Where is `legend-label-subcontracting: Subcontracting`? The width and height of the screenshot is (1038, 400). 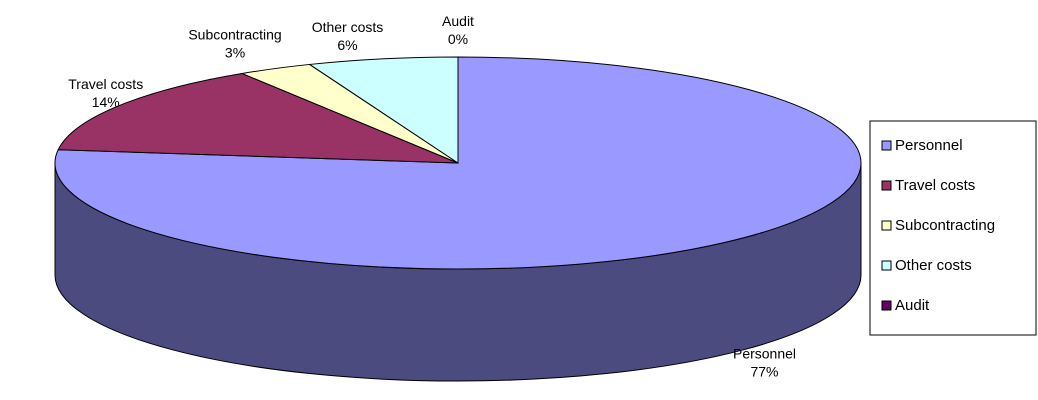 legend-label-subcontracting: Subcontracting is located at coordinates (945, 225).